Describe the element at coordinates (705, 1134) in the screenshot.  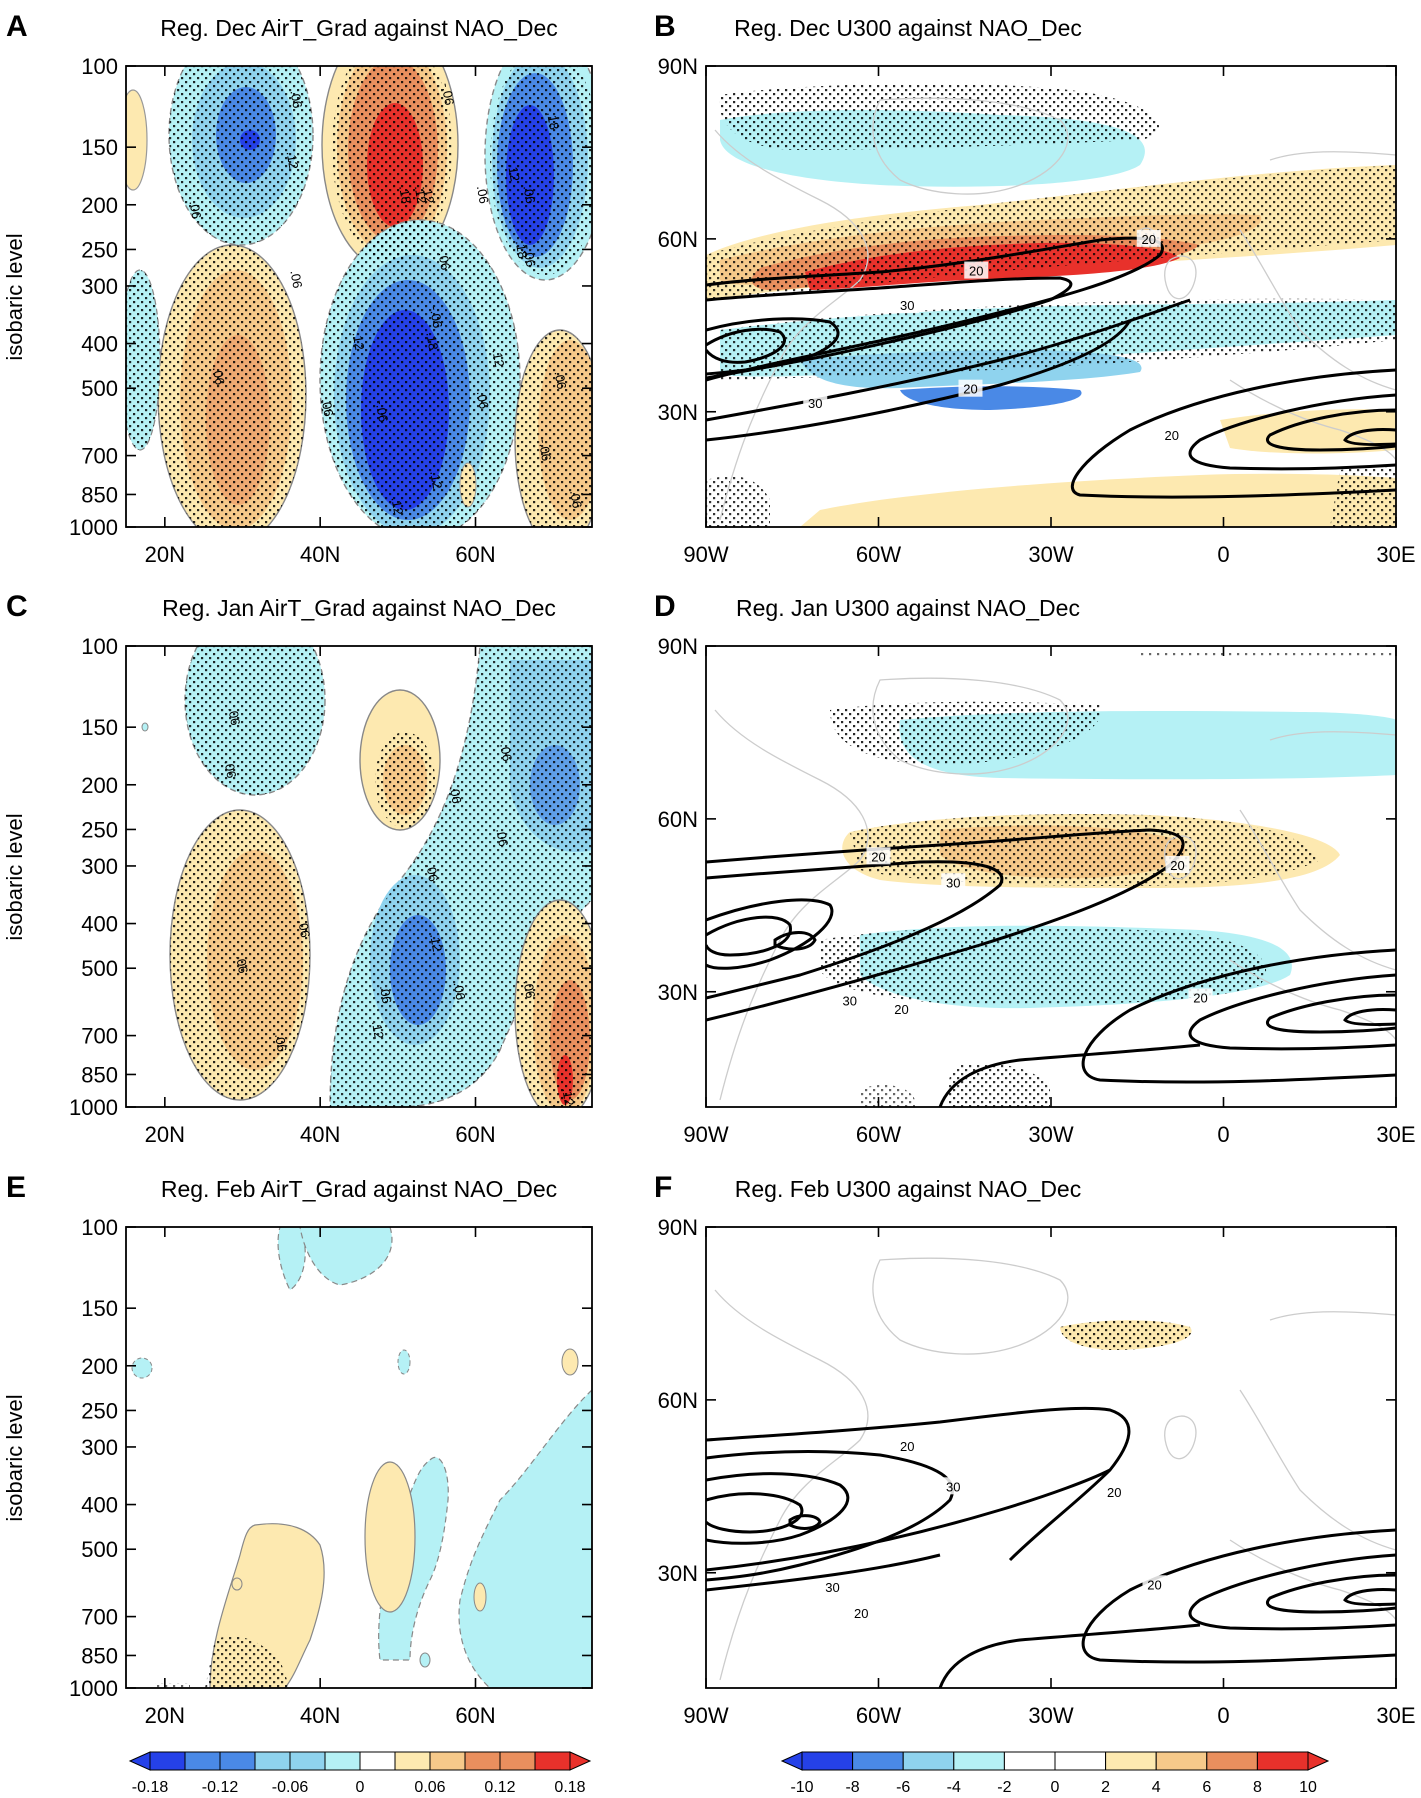
I see `panel-d-x-tick-label: 90W` at that location.